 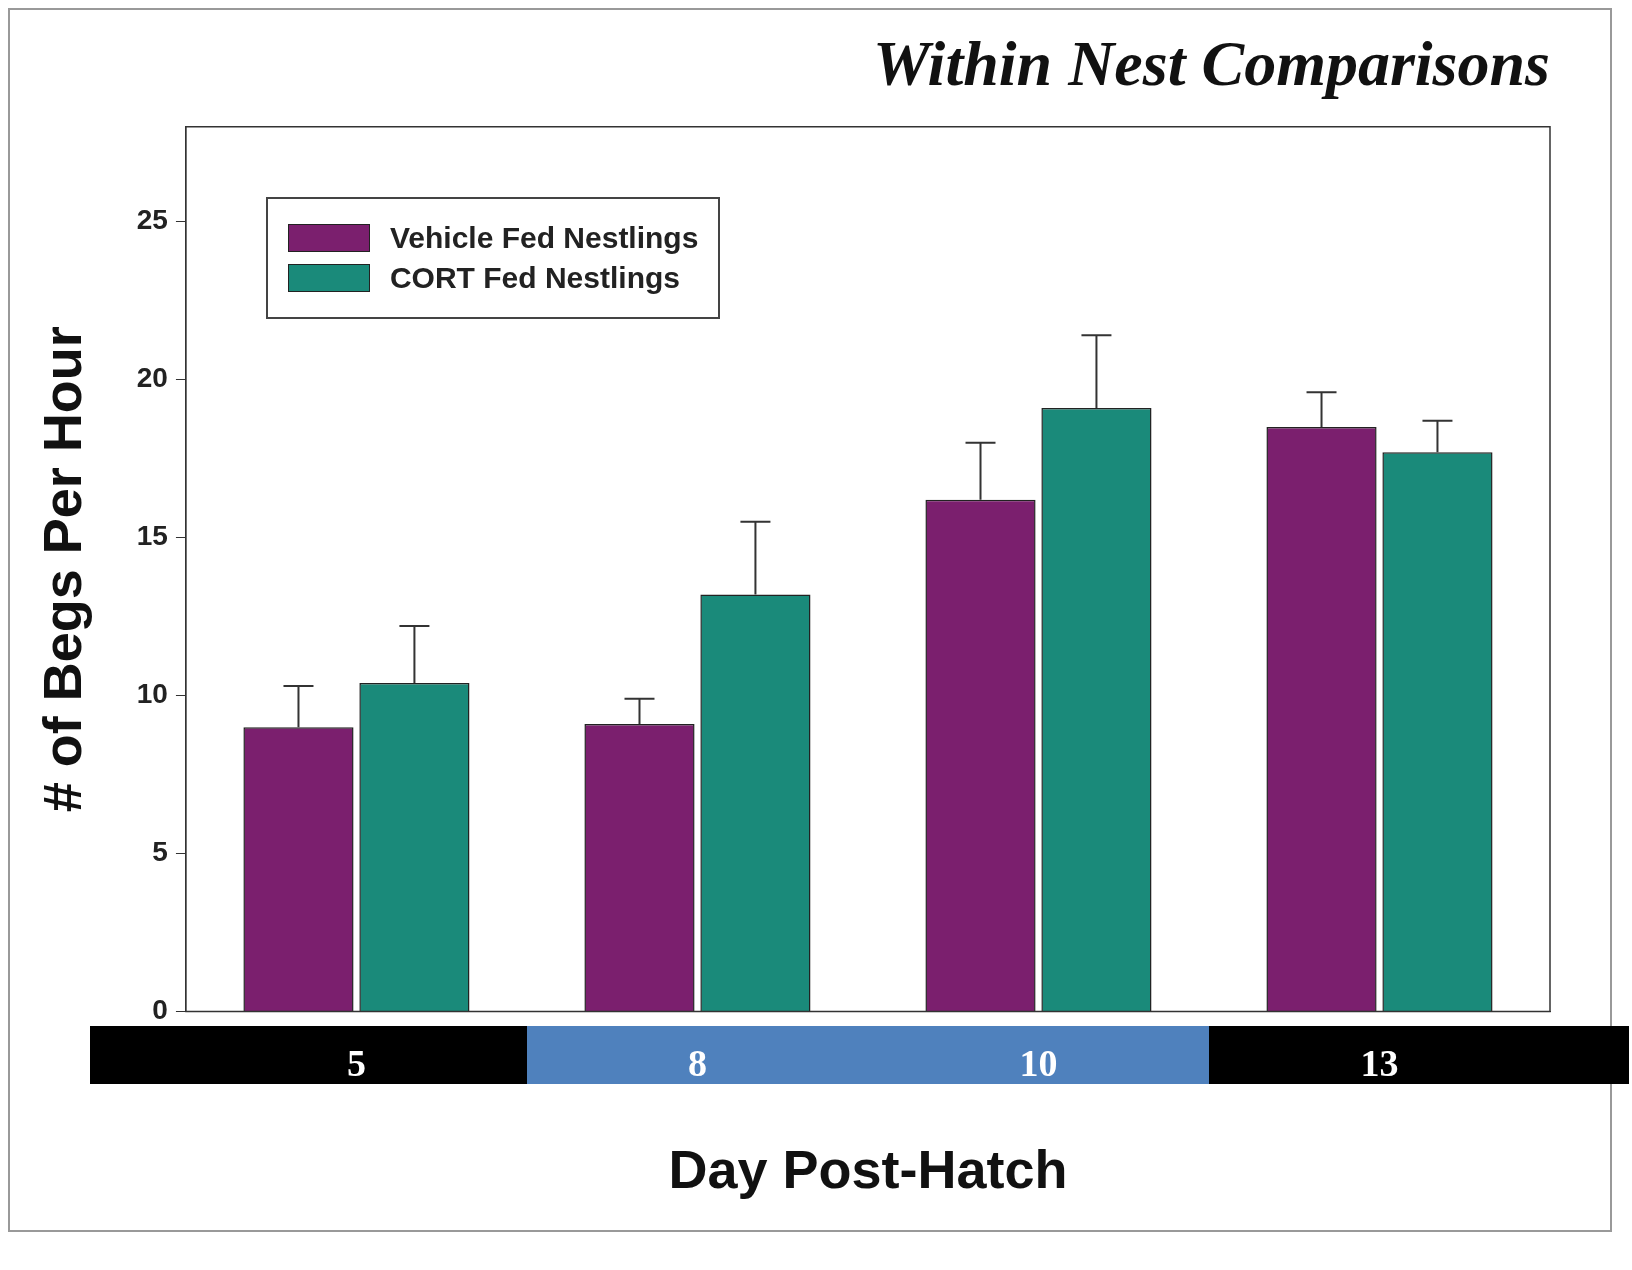 I want to click on y-tick-label: 25, so click(x=152, y=220).